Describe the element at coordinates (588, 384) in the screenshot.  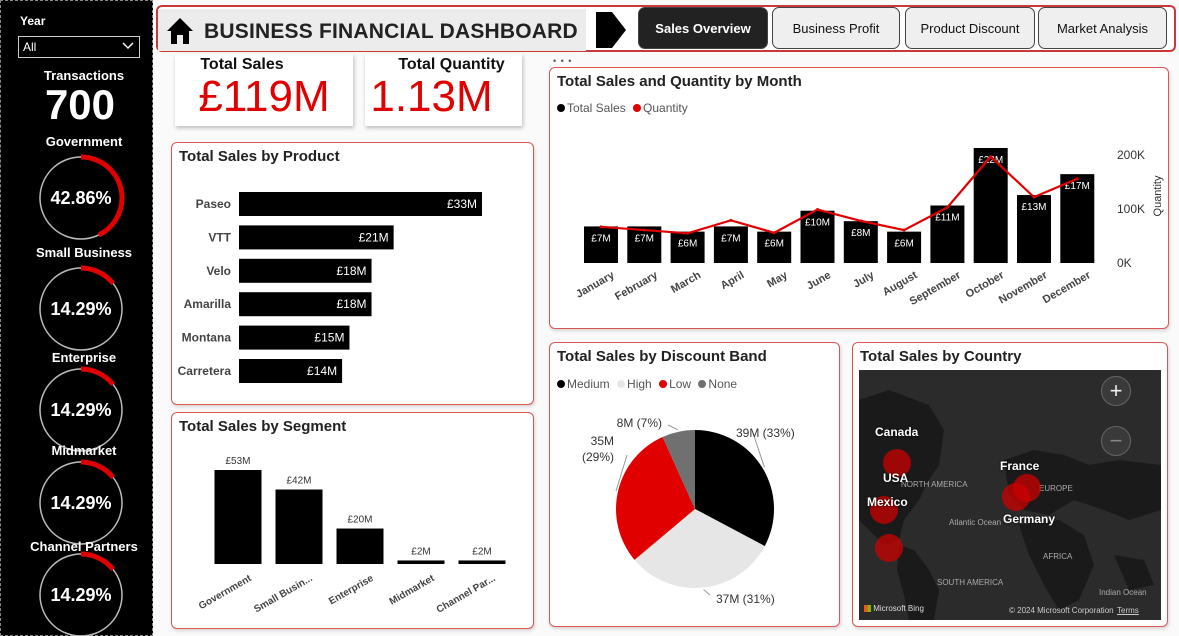
I see `legend-label: Medium` at that location.